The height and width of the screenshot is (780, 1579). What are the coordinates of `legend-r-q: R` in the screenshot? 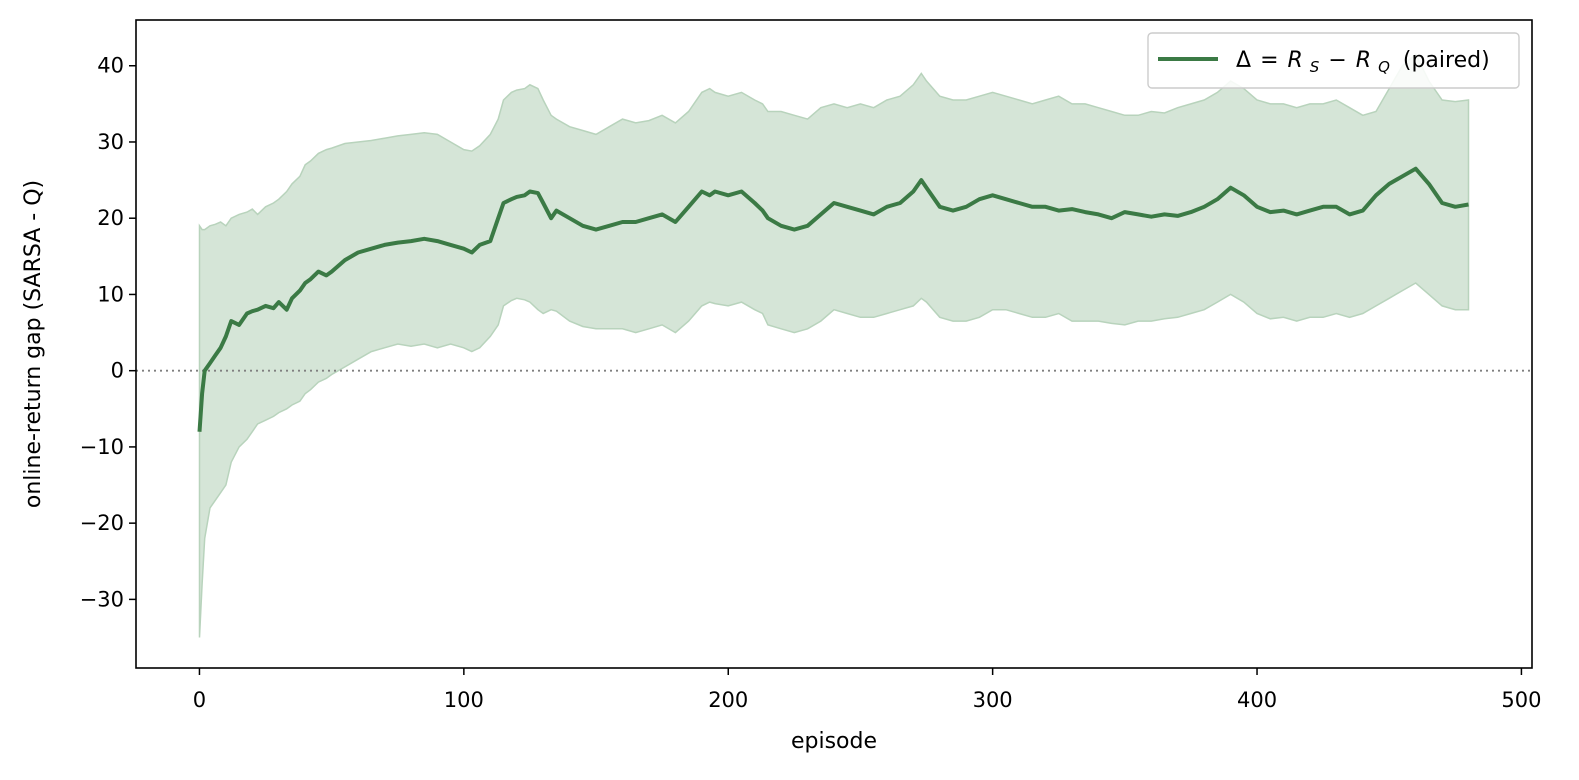 It's located at (1363, 60).